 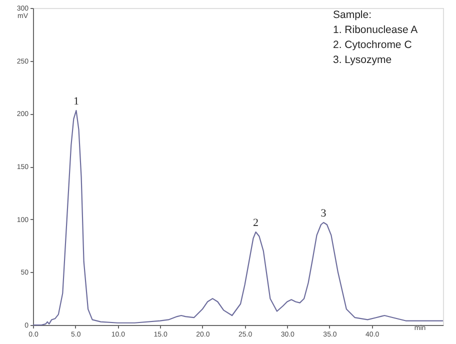 What do you see at coordinates (352, 15) in the screenshot?
I see `annotation: Sample:` at bounding box center [352, 15].